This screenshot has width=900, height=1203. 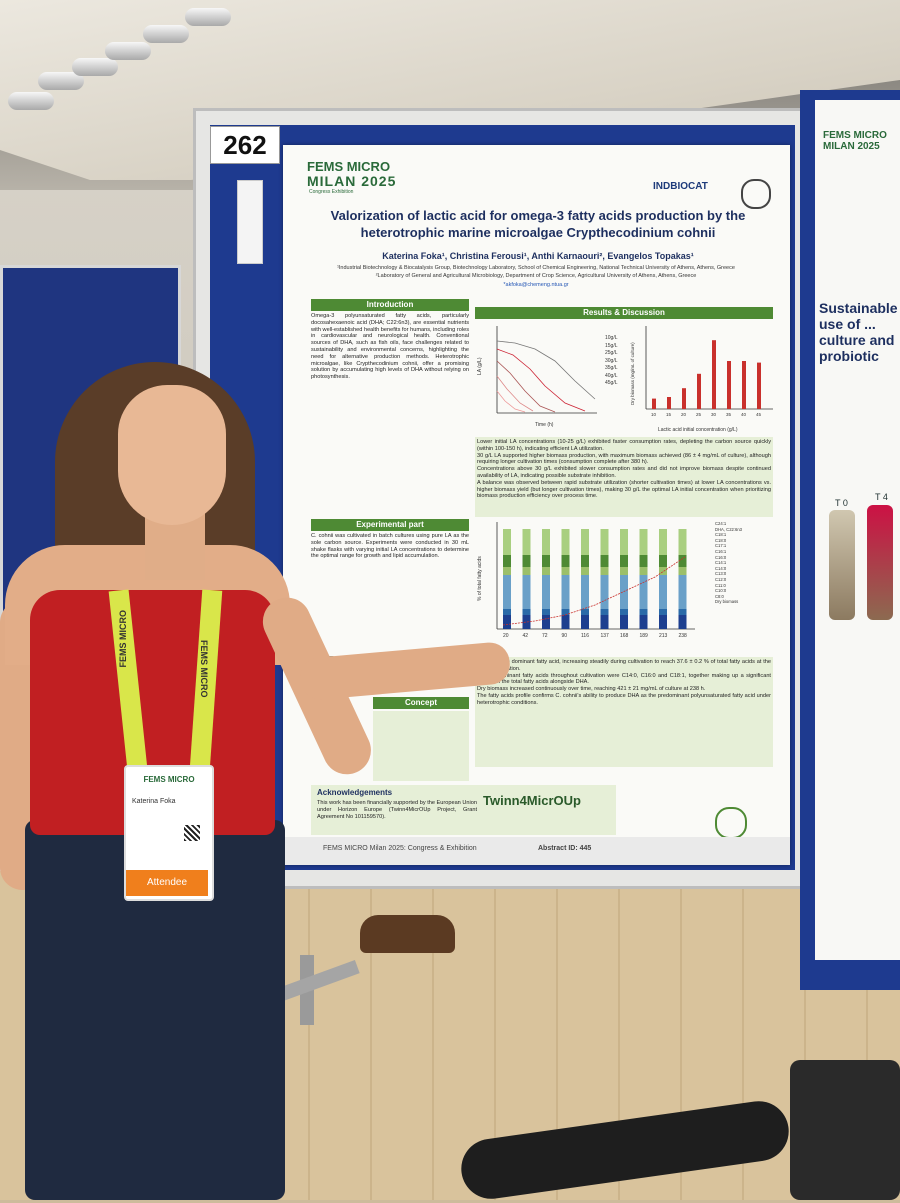 I want to click on chart3-legend-item: C13:0, so click(x=721, y=574).